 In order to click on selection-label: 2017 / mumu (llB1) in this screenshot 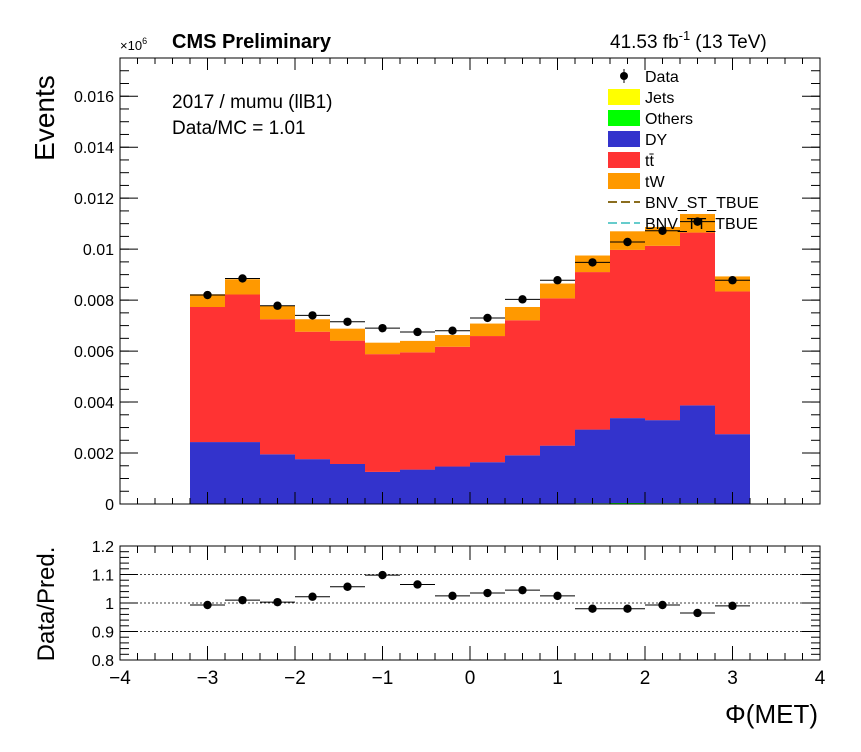, I will do `click(252, 102)`.